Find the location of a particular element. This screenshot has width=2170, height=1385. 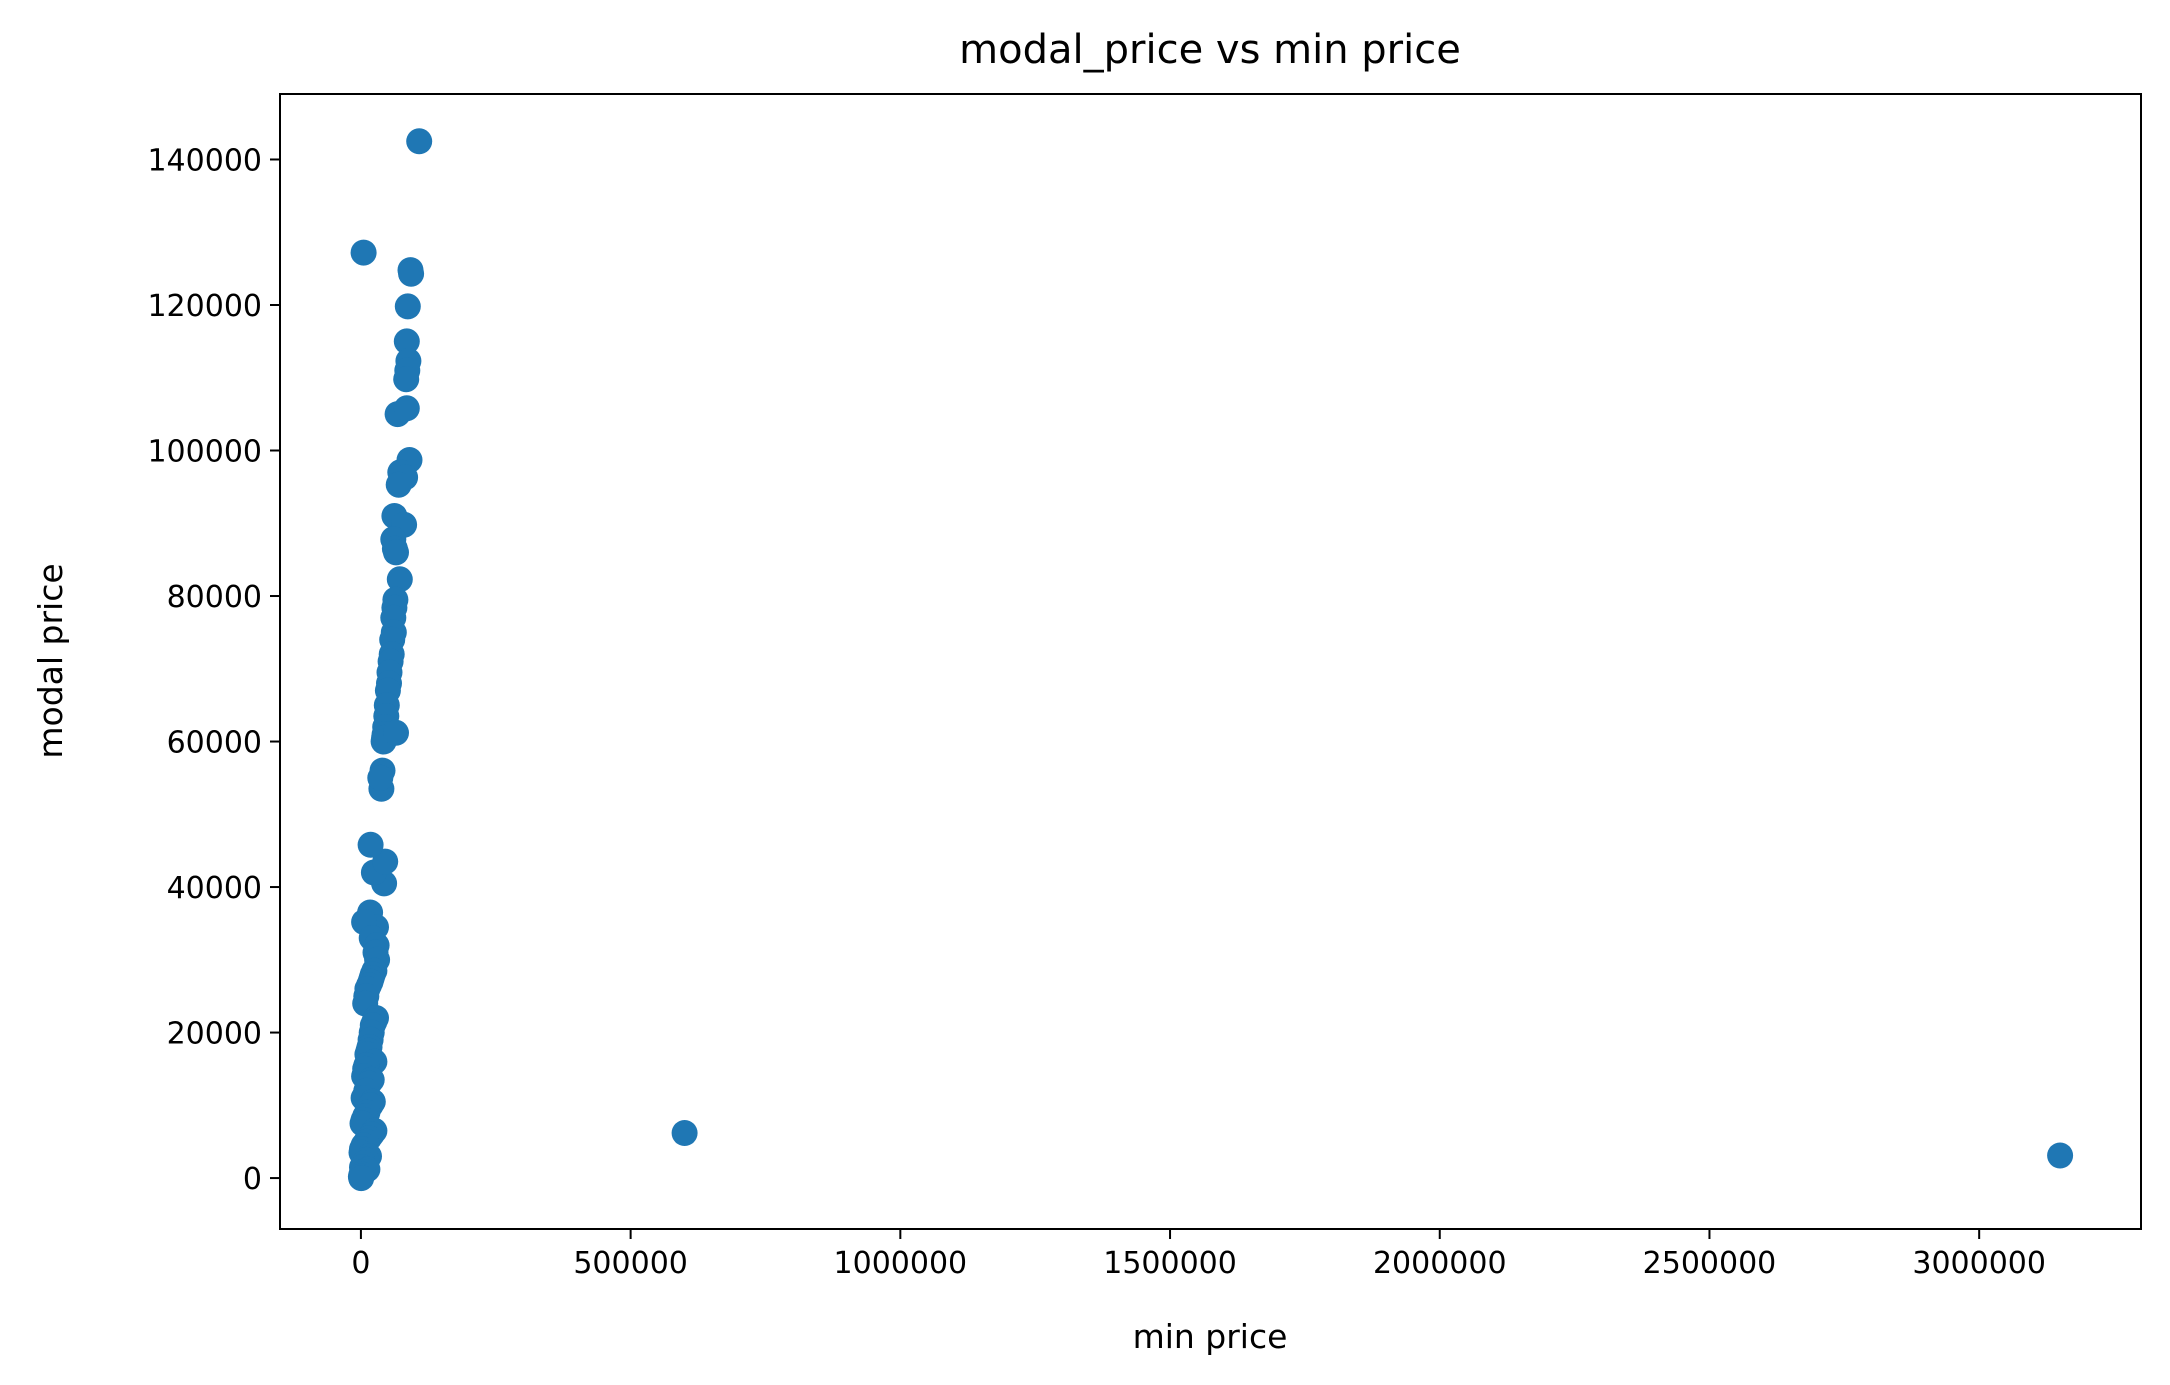

y-tick-label: 40000 is located at coordinates (214, 888).